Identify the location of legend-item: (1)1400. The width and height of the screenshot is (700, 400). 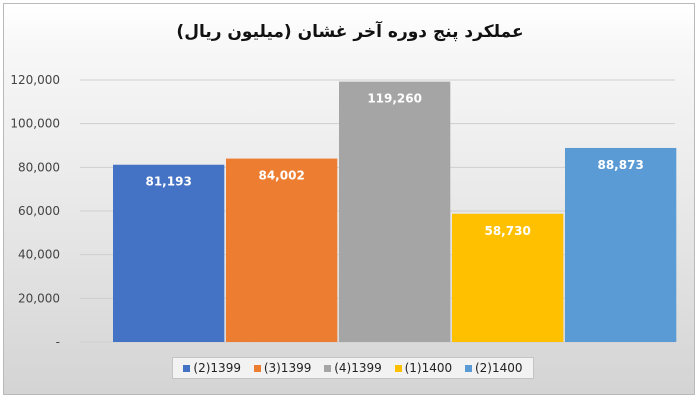
(423, 368).